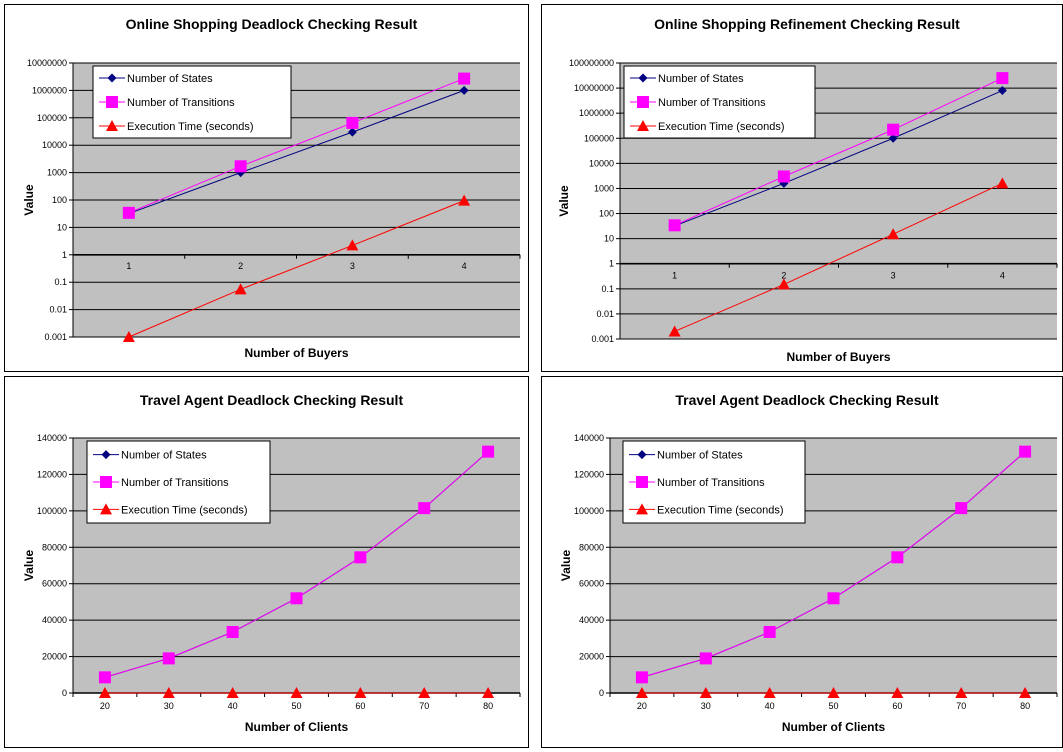 The width and height of the screenshot is (1063, 752). What do you see at coordinates (352, 266) in the screenshot?
I see `x-tick-label: 3` at bounding box center [352, 266].